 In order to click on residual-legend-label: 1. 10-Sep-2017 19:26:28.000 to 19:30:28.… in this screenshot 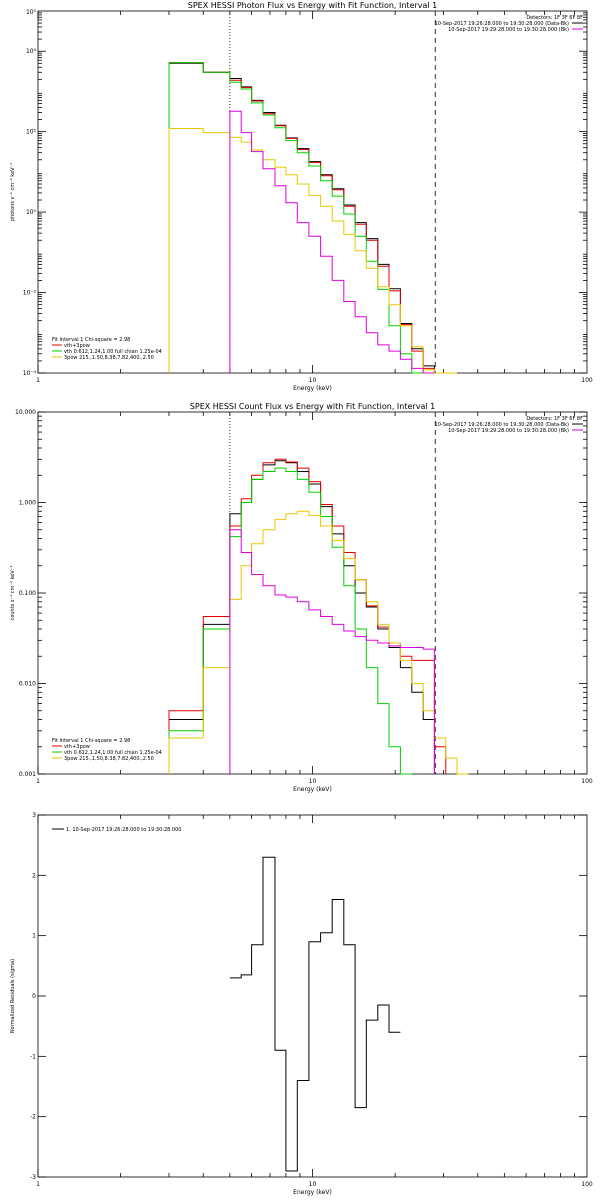, I will do `click(123, 830)`.